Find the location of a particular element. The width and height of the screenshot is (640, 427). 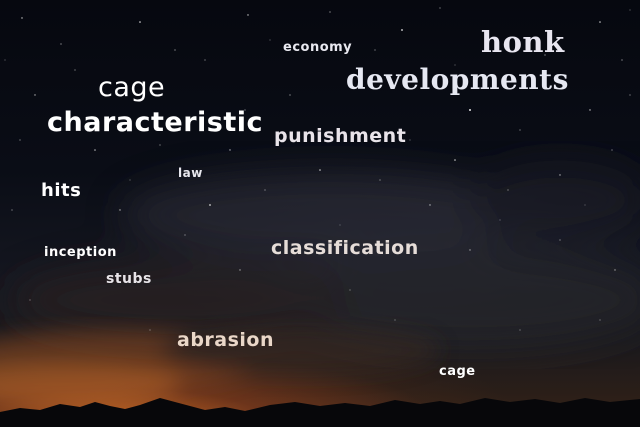

word-developments: developments is located at coordinates (457, 79).